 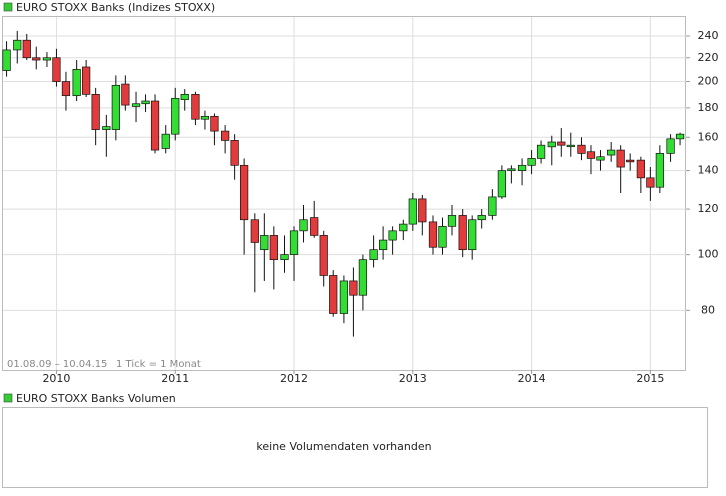 I want to click on date-range-note: 01.08.09 – 10.04.15, so click(x=57, y=364).